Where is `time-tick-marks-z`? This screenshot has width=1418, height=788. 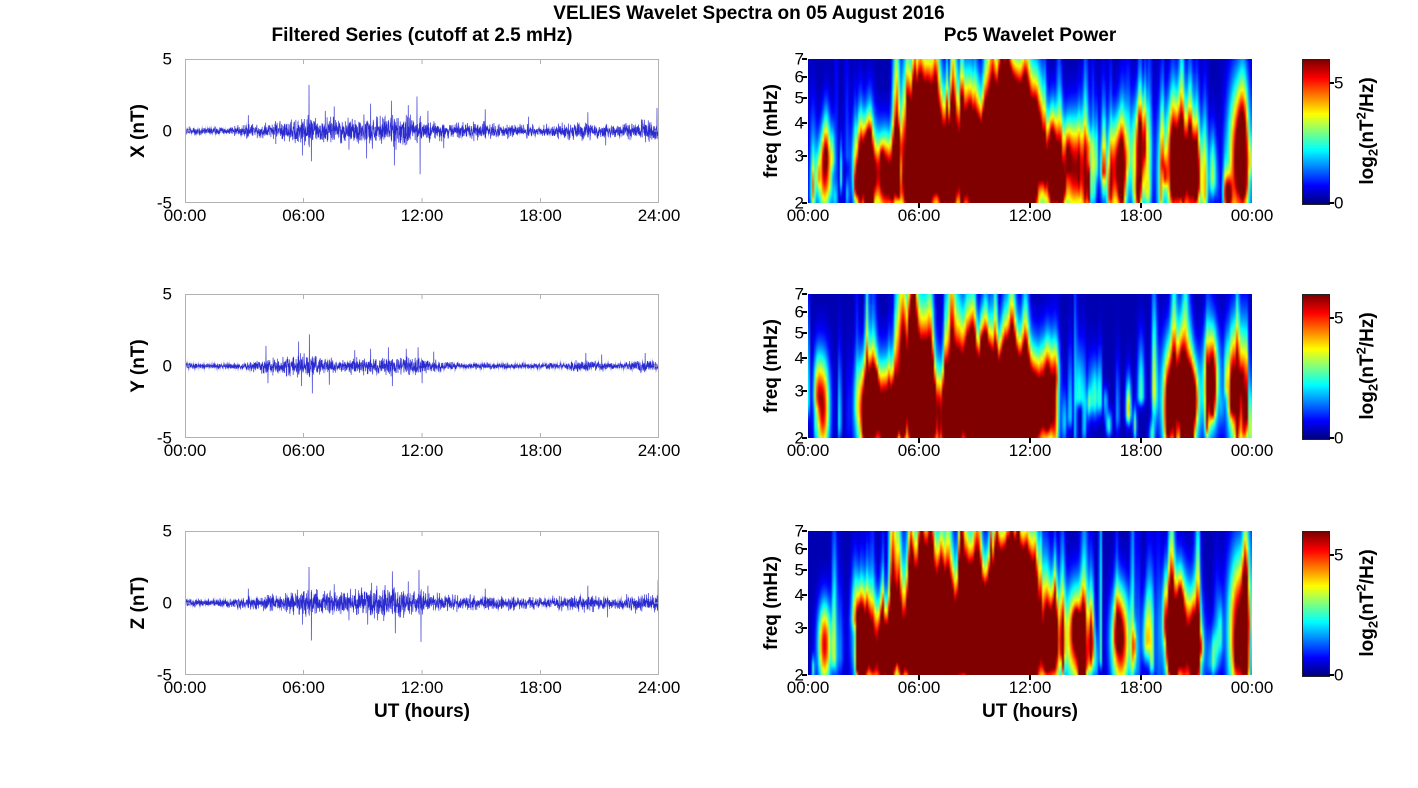
time-tick-marks-z is located at coordinates (1030, 678).